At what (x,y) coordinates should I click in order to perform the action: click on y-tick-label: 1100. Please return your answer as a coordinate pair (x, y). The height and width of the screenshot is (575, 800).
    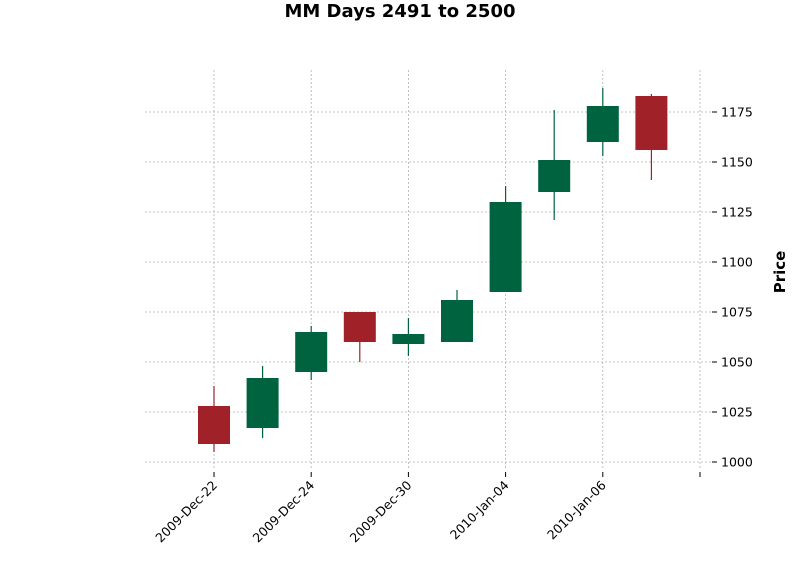
    Looking at the image, I should click on (737, 262).